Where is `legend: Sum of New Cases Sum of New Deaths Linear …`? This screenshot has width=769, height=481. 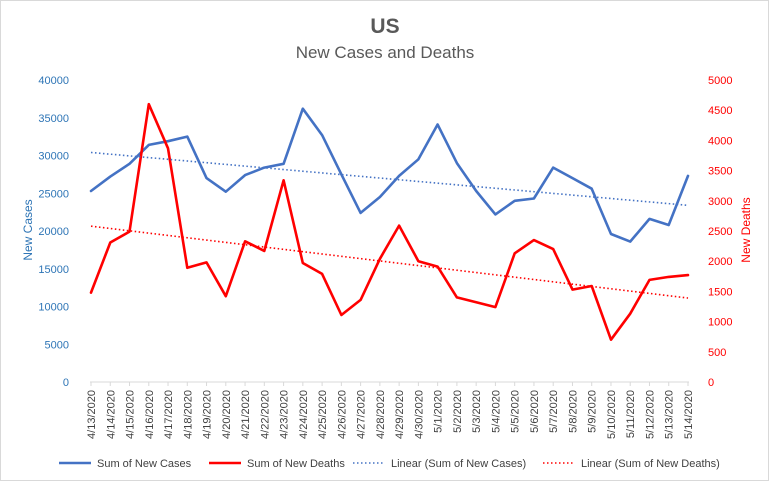
legend: Sum of New Cases Sum of New Deaths Linear … is located at coordinates (389, 464).